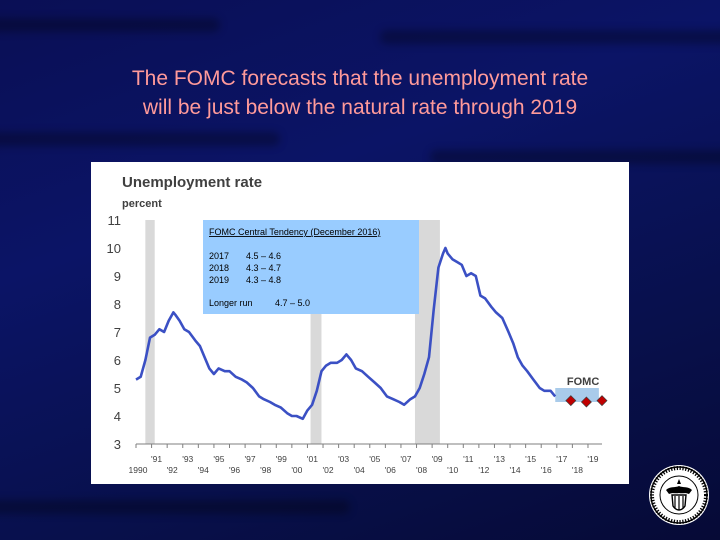  I want to click on x-tick-label-1994: '94, so click(203, 470).